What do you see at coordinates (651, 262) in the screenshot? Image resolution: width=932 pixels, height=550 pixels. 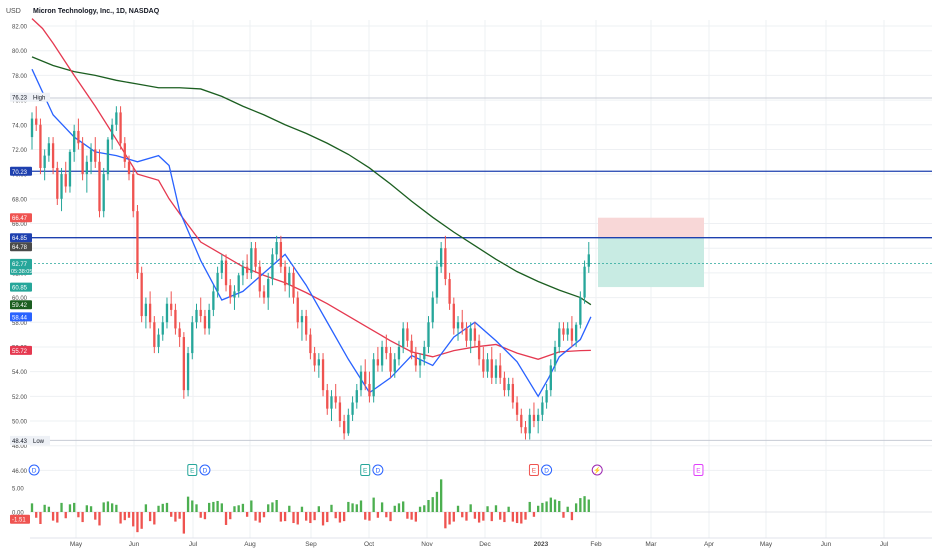 I see `target-zone` at bounding box center [651, 262].